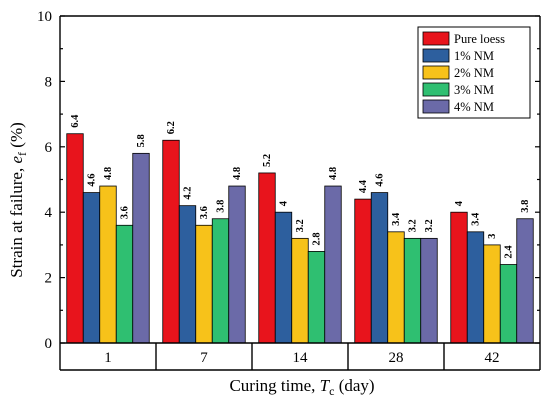 The width and height of the screenshot is (550, 408). What do you see at coordinates (49, 213) in the screenshot?
I see `y-tick-label-4: 4` at bounding box center [49, 213].